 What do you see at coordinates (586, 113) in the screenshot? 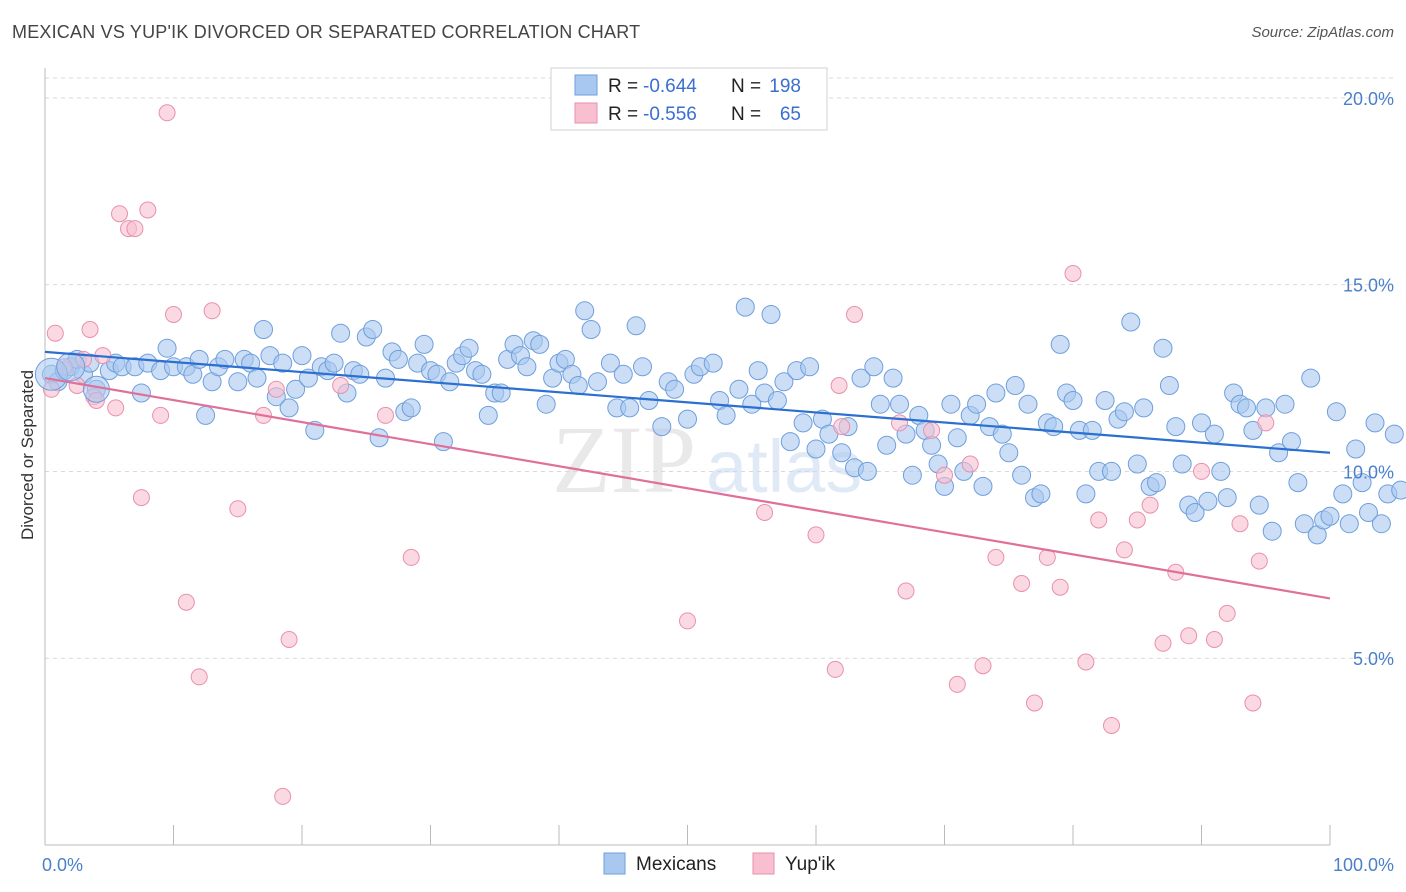
I see `legend-swatch-yupik` at bounding box center [586, 113].